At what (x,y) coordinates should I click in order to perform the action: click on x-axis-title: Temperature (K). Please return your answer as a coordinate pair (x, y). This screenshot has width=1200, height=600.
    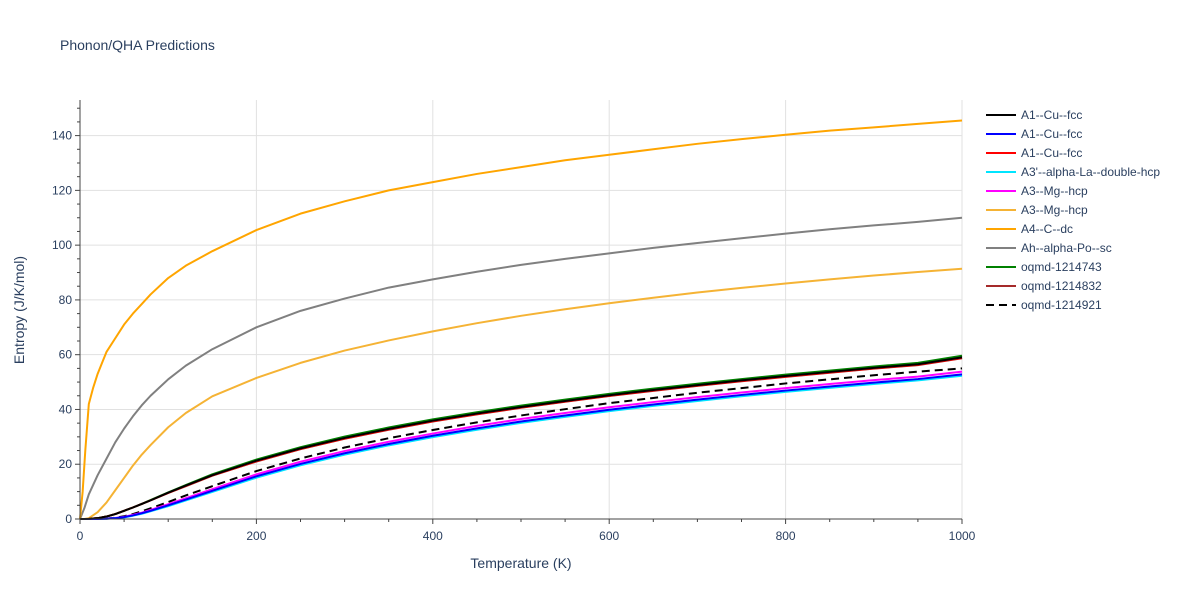
    Looking at the image, I should click on (520, 563).